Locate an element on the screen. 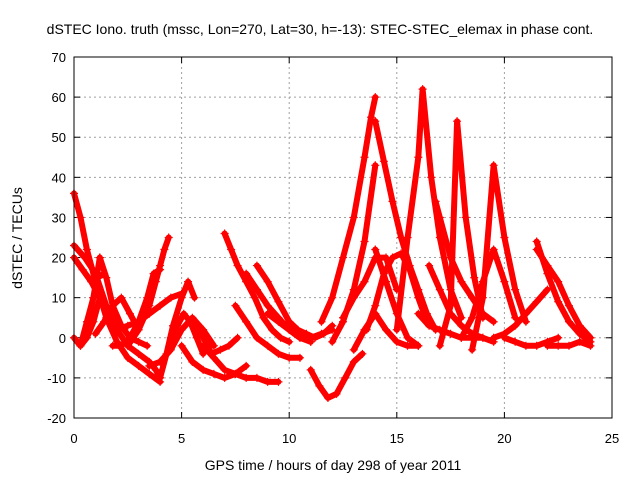 The image size is (640, 480). y-tick-label: 40 is located at coordinates (59, 177).